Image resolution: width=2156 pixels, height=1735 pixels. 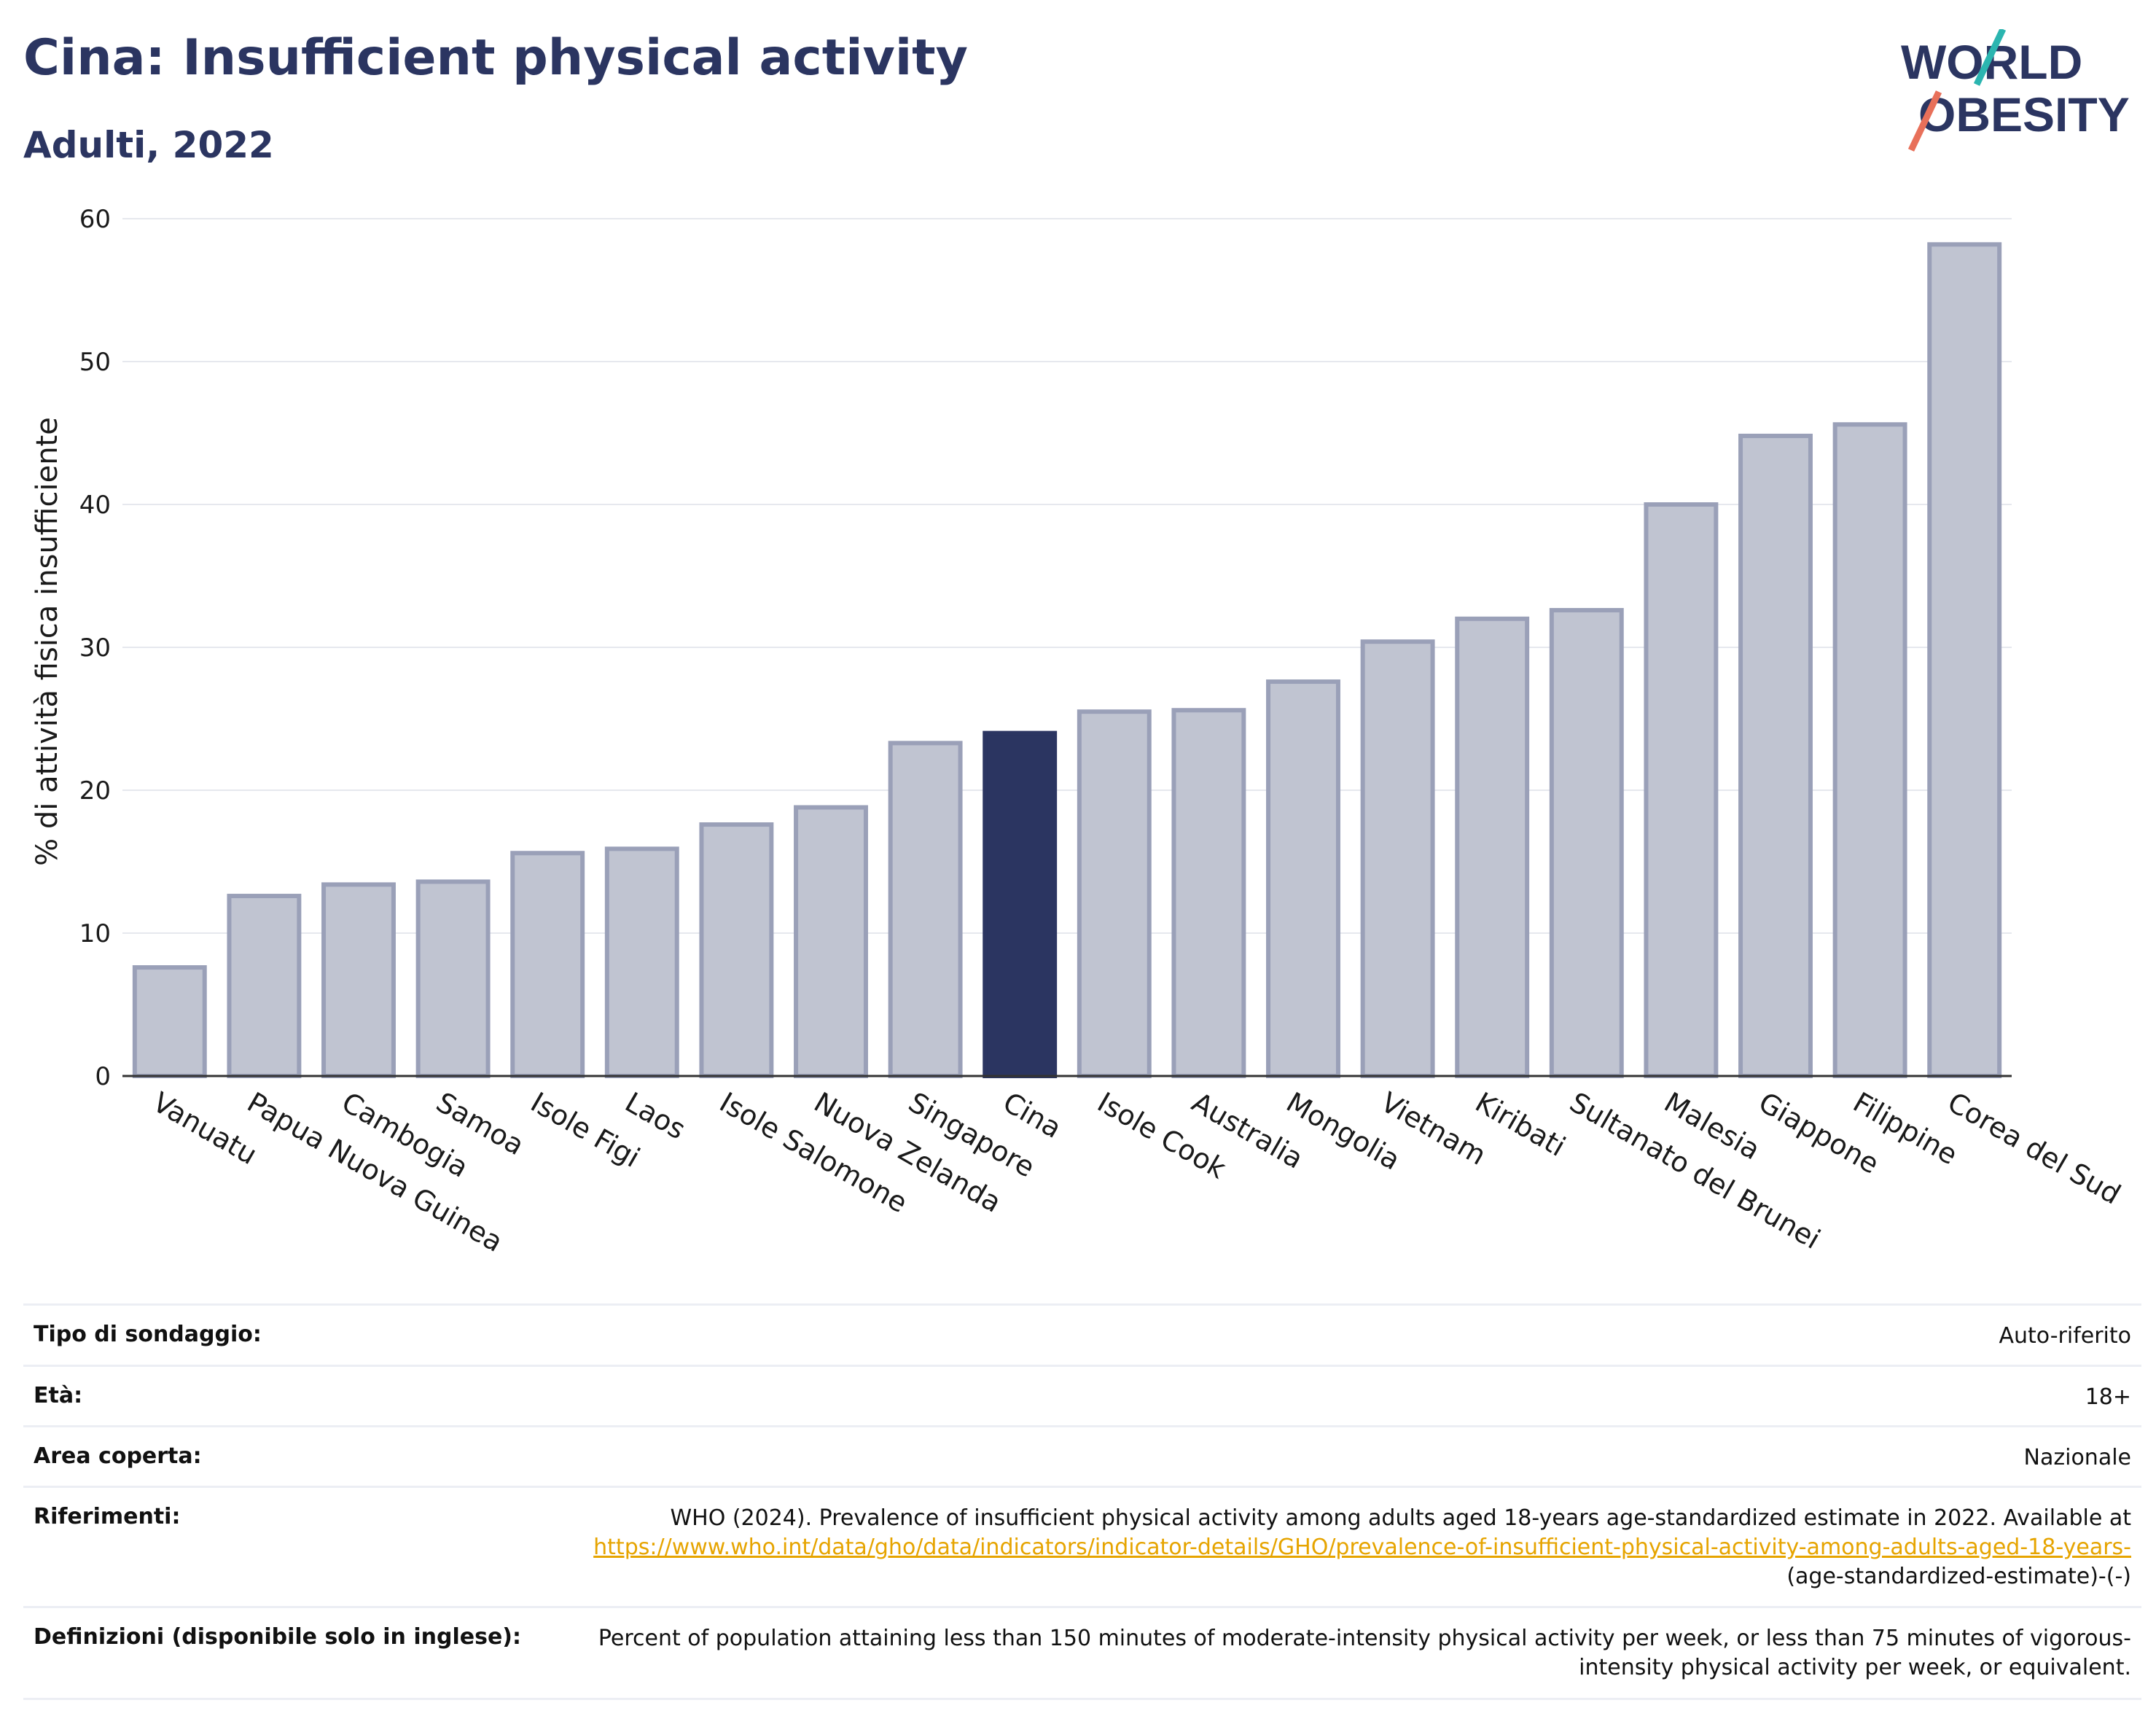 What do you see at coordinates (359, 980) in the screenshot?
I see `bar-cambogia` at bounding box center [359, 980].